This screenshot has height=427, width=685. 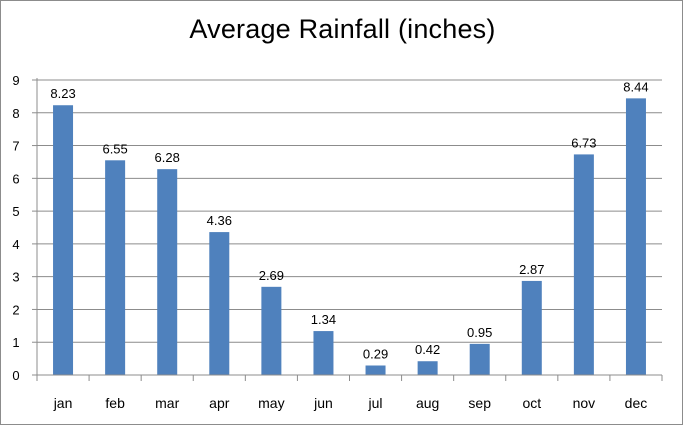 I want to click on bar-jul, so click(x=375, y=370).